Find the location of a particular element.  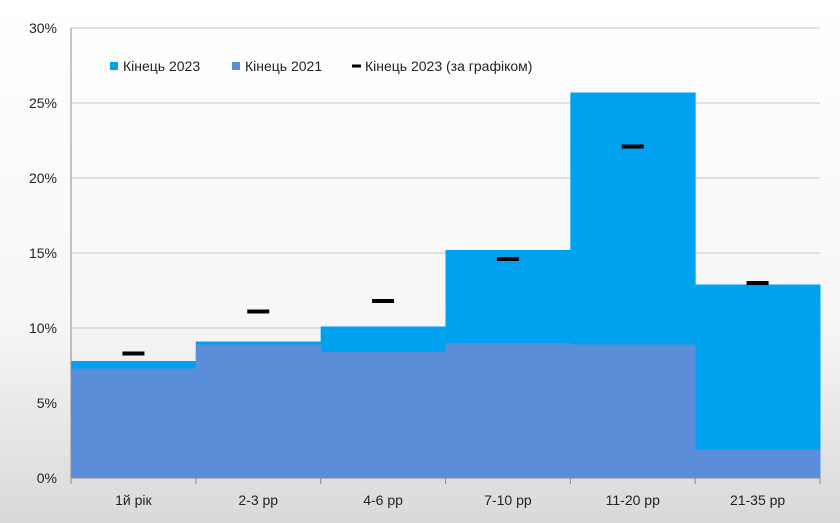

x-tick-label: 7-10 рр is located at coordinates (508, 500).